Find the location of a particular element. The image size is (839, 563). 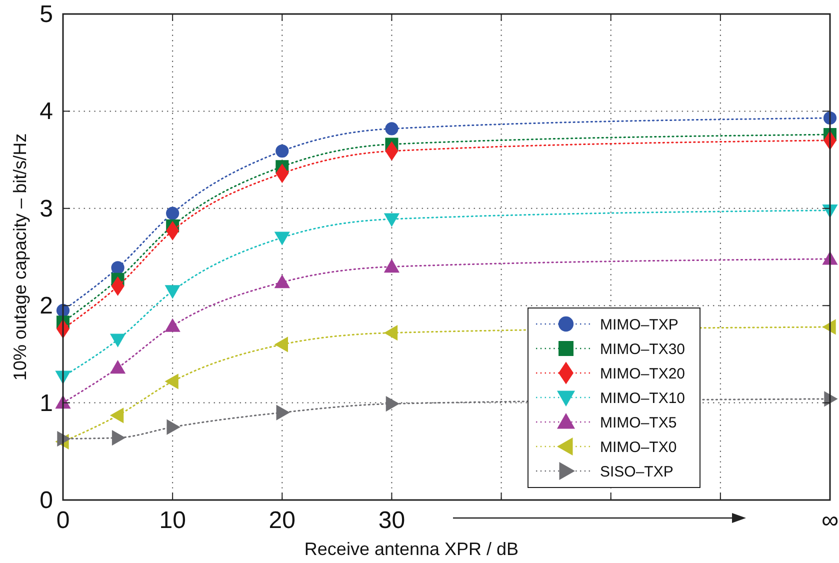

legend-label: MIMO–TX5 is located at coordinates (638, 423).